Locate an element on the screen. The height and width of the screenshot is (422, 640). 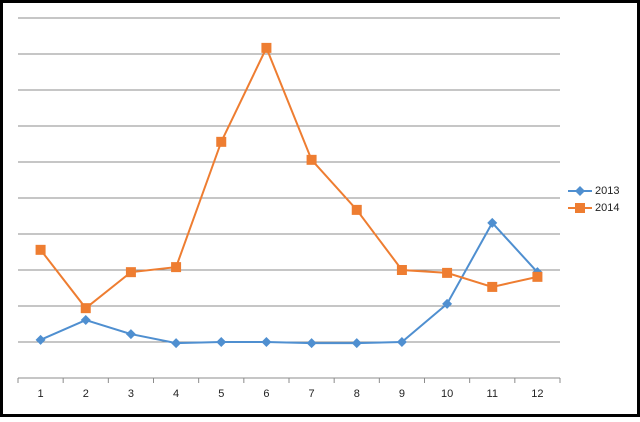
x-tick-label: 10 is located at coordinates (447, 394).